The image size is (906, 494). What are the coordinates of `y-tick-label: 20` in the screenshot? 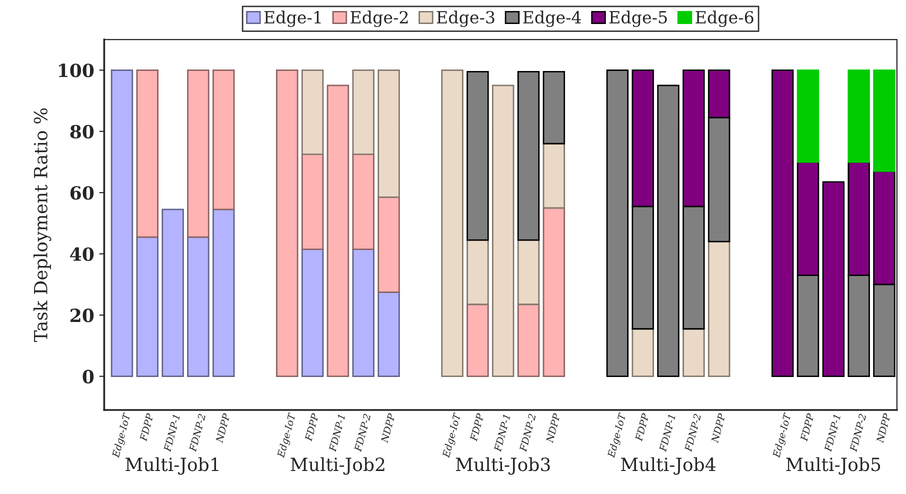 It's located at (82, 315).